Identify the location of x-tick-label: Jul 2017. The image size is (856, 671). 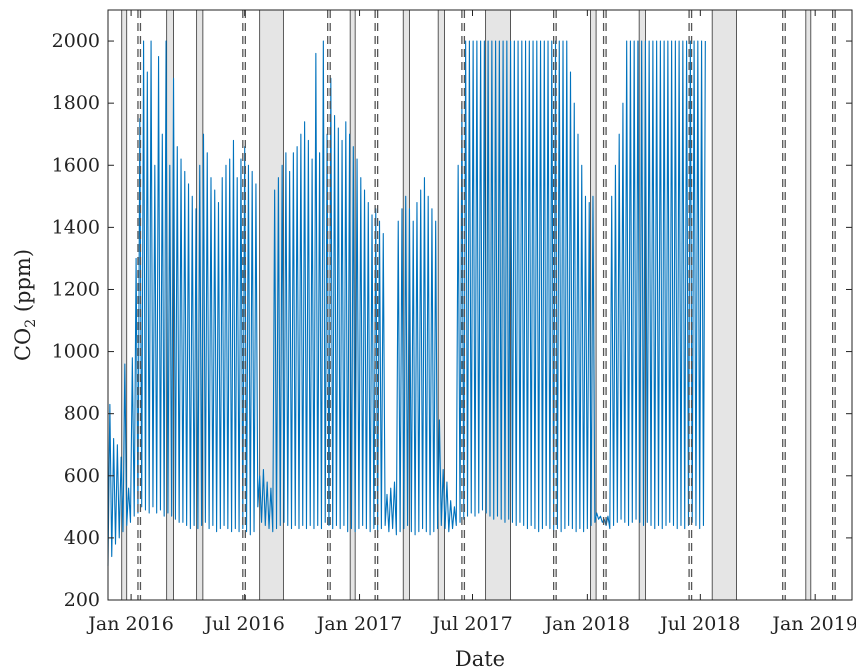
(471, 624).